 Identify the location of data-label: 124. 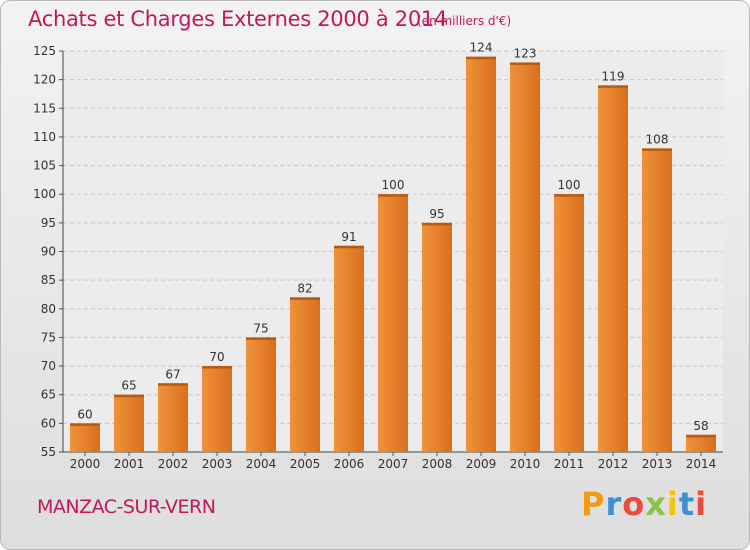
(481, 48).